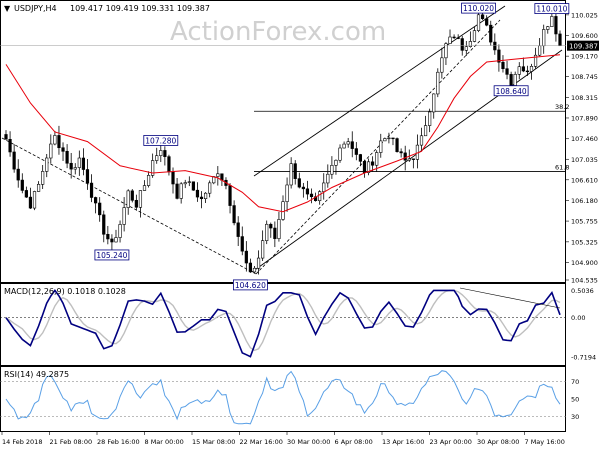 Image resolution: width=600 pixels, height=450 pixels. Describe the element at coordinates (140, 8) in the screenshot. I see `ohlc-label: 109.417 109.419 109.331 109.387` at that location.